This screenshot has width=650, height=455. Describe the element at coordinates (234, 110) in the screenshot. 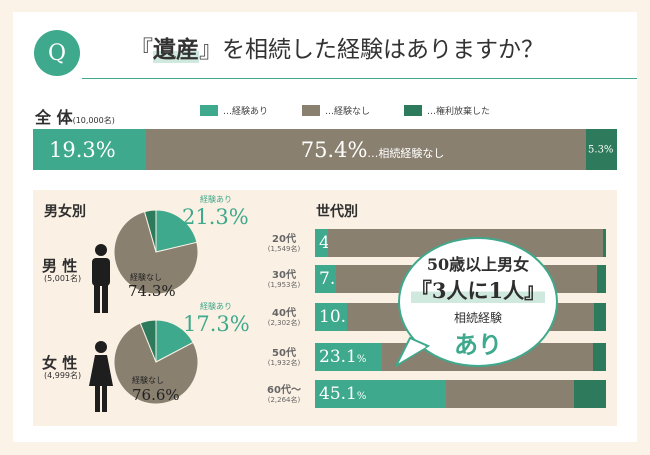

I see `legend-item-experienced: …経験あり` at that location.